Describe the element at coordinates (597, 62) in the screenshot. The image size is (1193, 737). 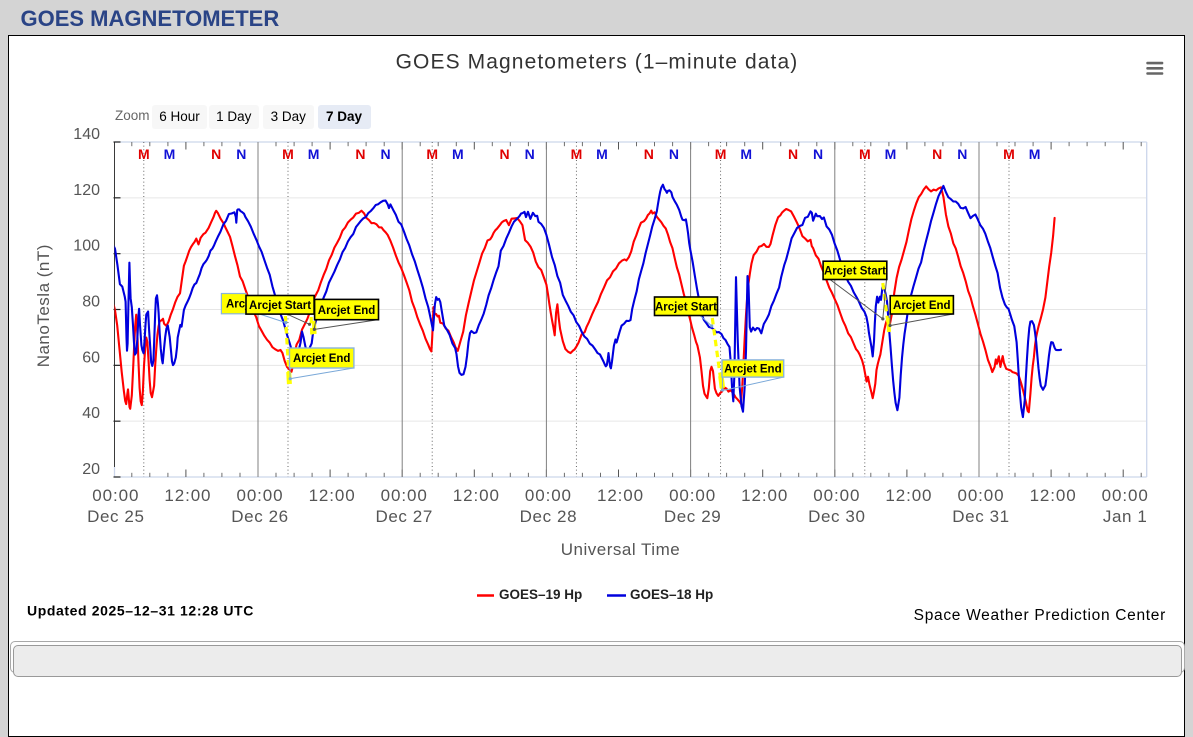
I see `svg-text:GOES Magnetometers (1–minute d: GOES Magnetometers (1–minute data)` at that location.